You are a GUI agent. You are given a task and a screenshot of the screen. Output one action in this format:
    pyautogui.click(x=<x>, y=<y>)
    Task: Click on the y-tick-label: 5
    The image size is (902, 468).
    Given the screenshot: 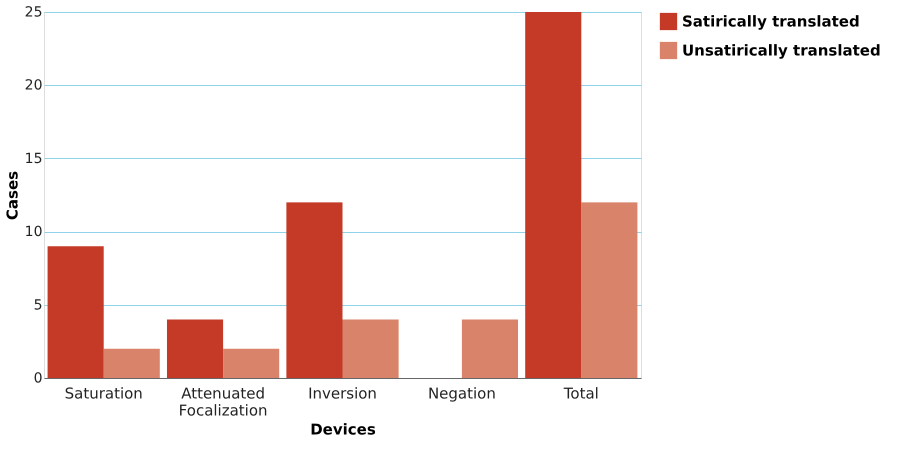 What is the action you would take?
    pyautogui.click(x=38, y=305)
    